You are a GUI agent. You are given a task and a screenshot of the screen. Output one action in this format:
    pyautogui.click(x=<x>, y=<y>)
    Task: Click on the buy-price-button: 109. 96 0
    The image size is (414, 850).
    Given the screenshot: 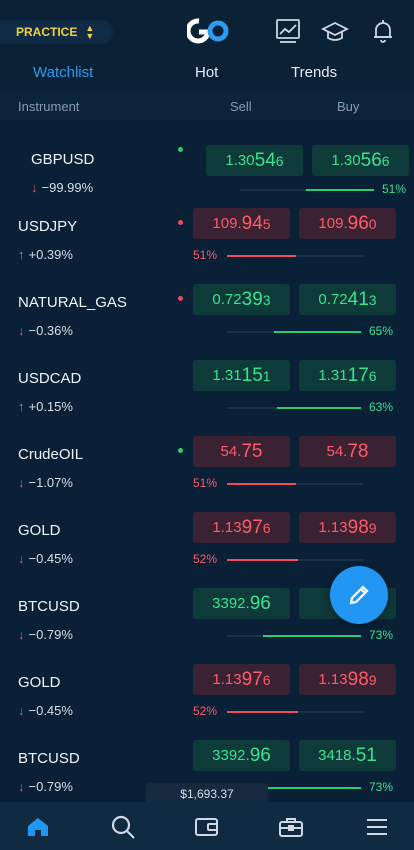 What is the action you would take?
    pyautogui.click(x=347, y=223)
    